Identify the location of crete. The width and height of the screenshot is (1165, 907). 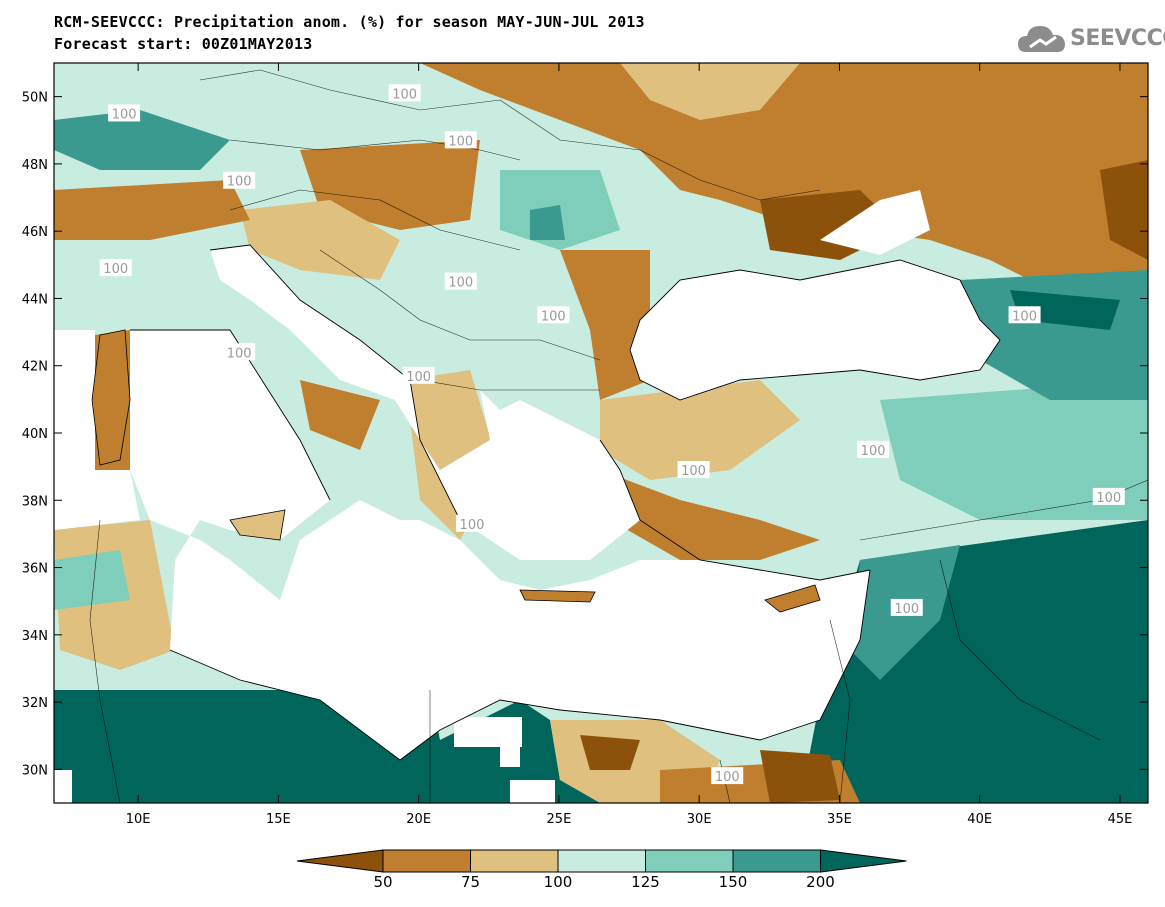
(557, 596).